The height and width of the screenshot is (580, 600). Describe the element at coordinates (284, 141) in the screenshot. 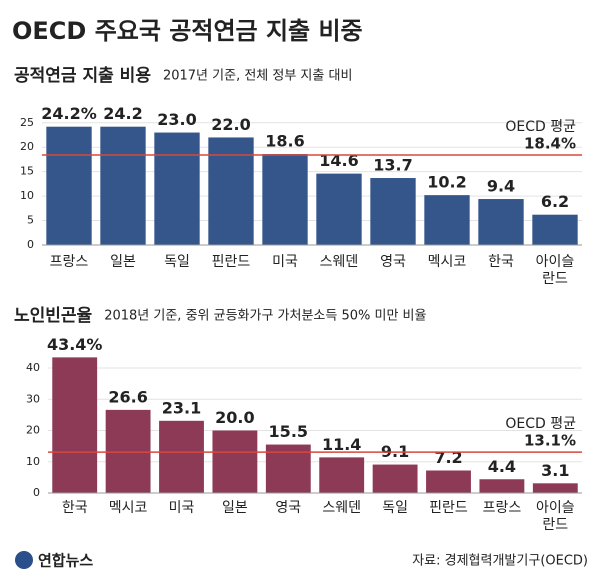

I see `value-label: 18.6` at that location.